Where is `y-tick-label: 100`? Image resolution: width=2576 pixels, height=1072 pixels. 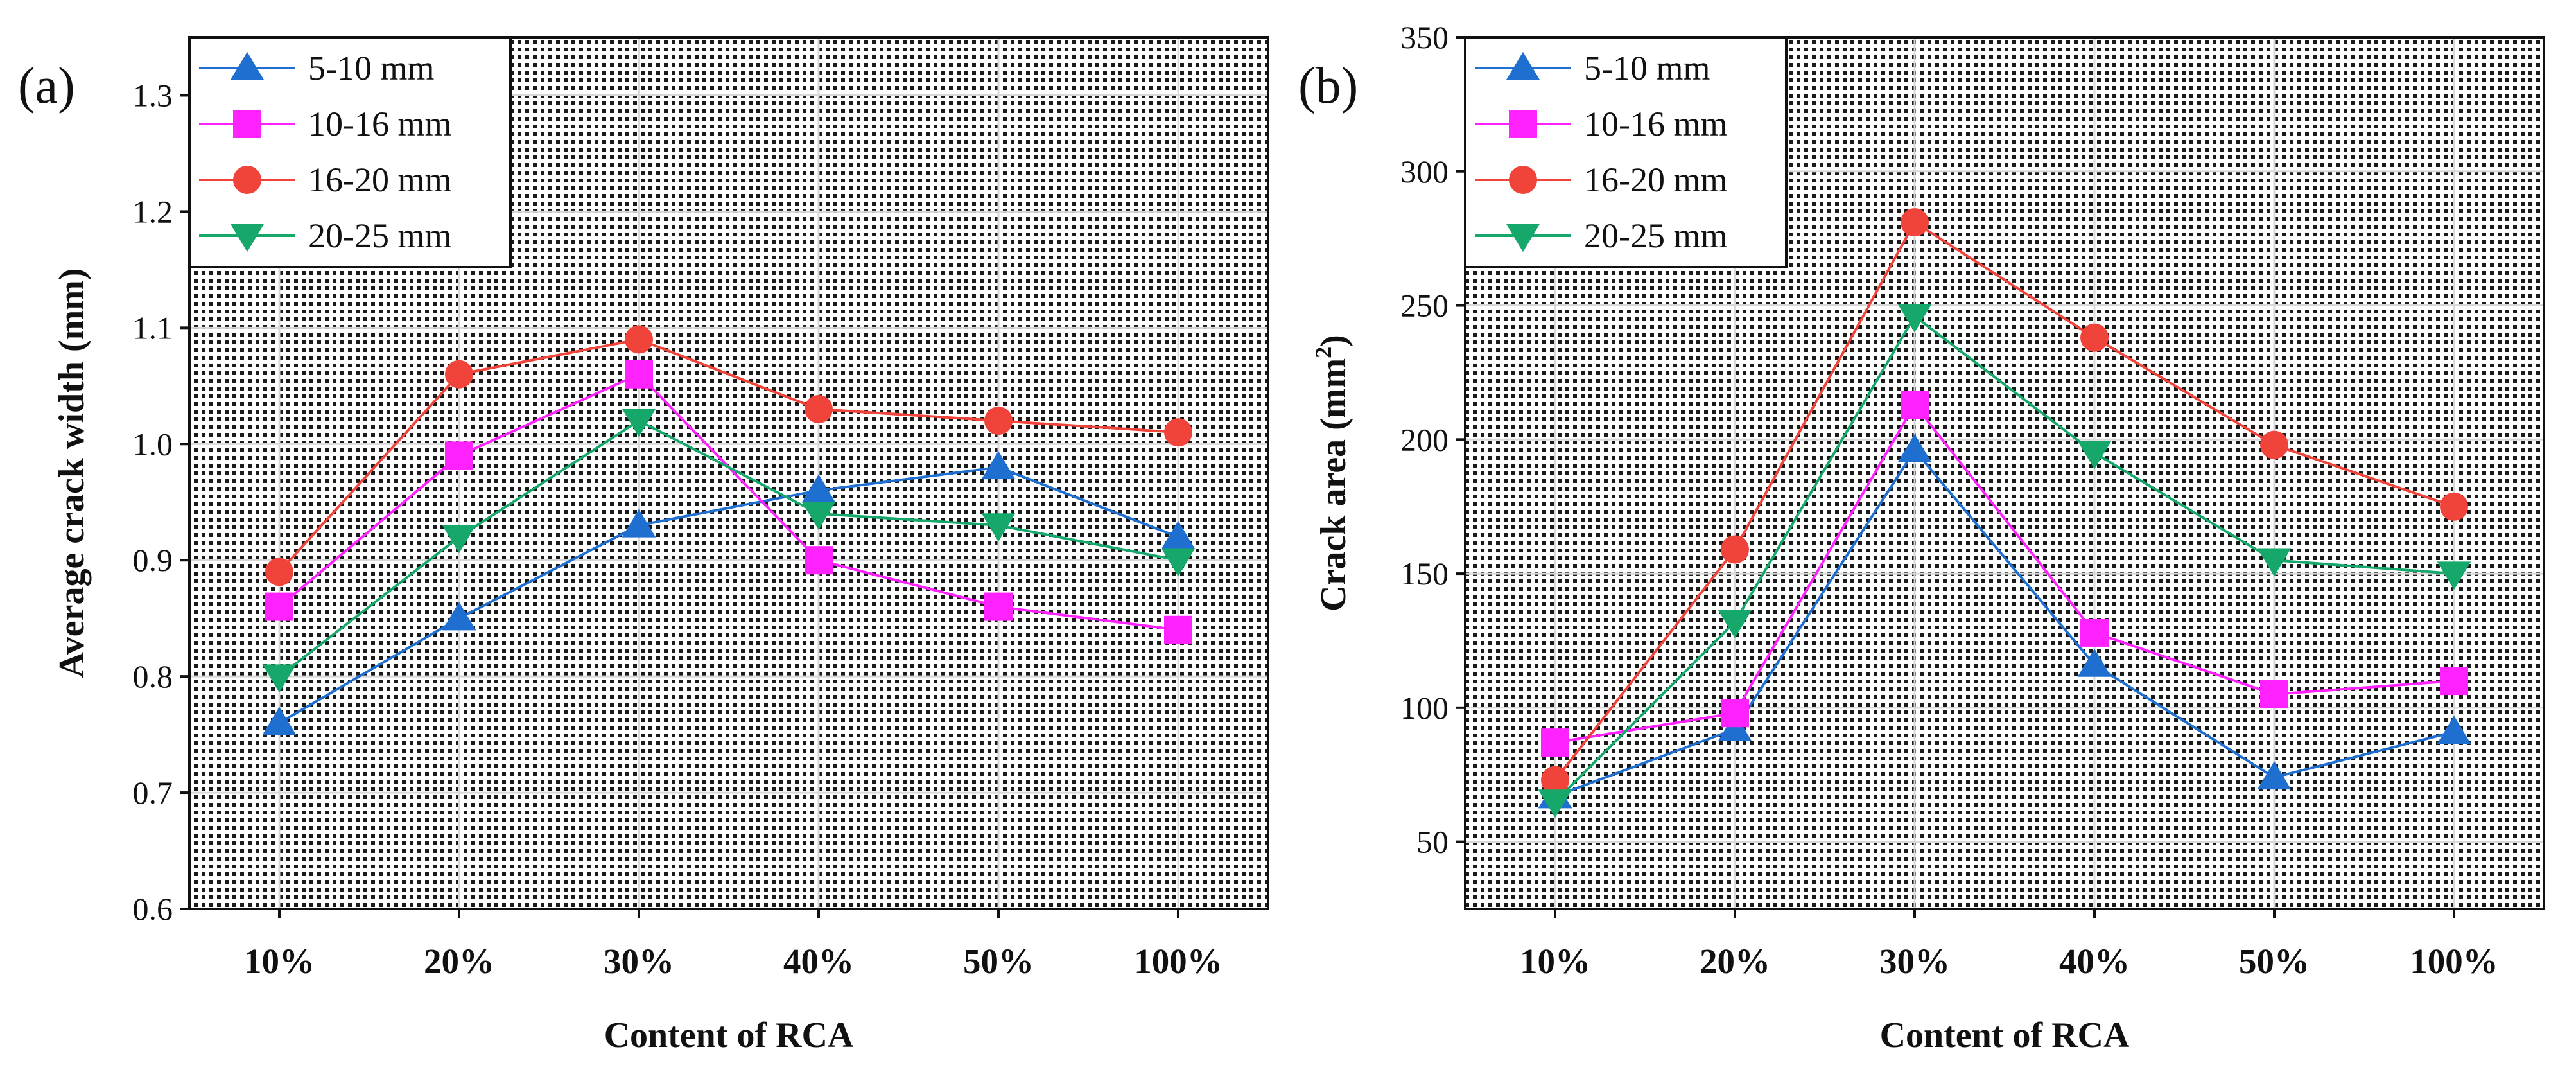
y-tick-label: 100 is located at coordinates (1424, 708).